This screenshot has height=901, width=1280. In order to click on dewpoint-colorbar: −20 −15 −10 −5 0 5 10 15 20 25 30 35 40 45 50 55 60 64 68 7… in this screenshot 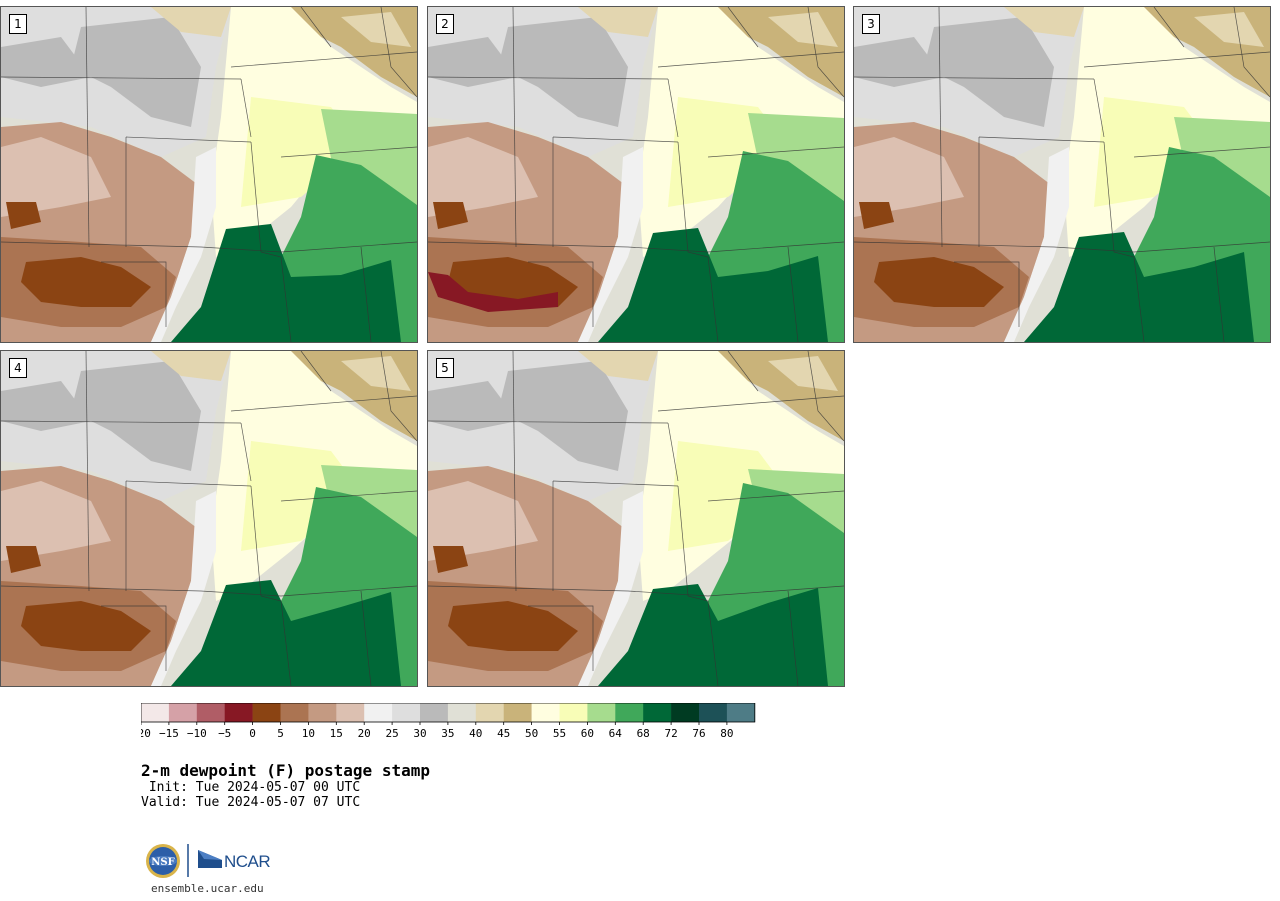, I will do `click(448, 721)`.